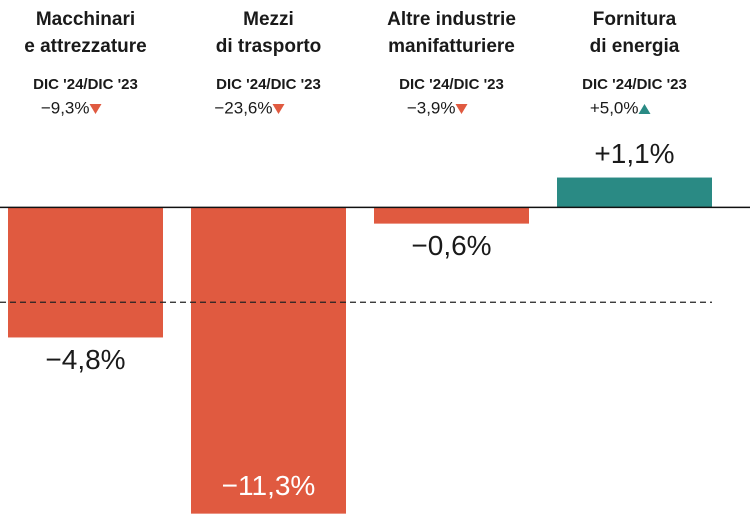 The image size is (750, 515). I want to click on value-label: −4,8%, so click(85, 359).